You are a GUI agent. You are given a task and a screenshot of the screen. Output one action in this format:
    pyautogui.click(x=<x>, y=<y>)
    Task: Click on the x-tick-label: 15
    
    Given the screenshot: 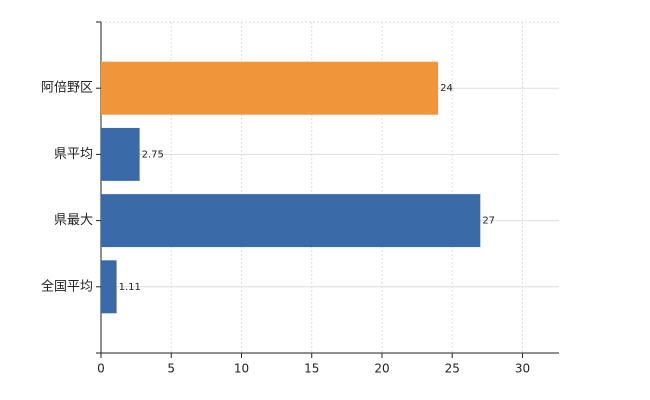 What is the action you would take?
    pyautogui.click(x=311, y=369)
    